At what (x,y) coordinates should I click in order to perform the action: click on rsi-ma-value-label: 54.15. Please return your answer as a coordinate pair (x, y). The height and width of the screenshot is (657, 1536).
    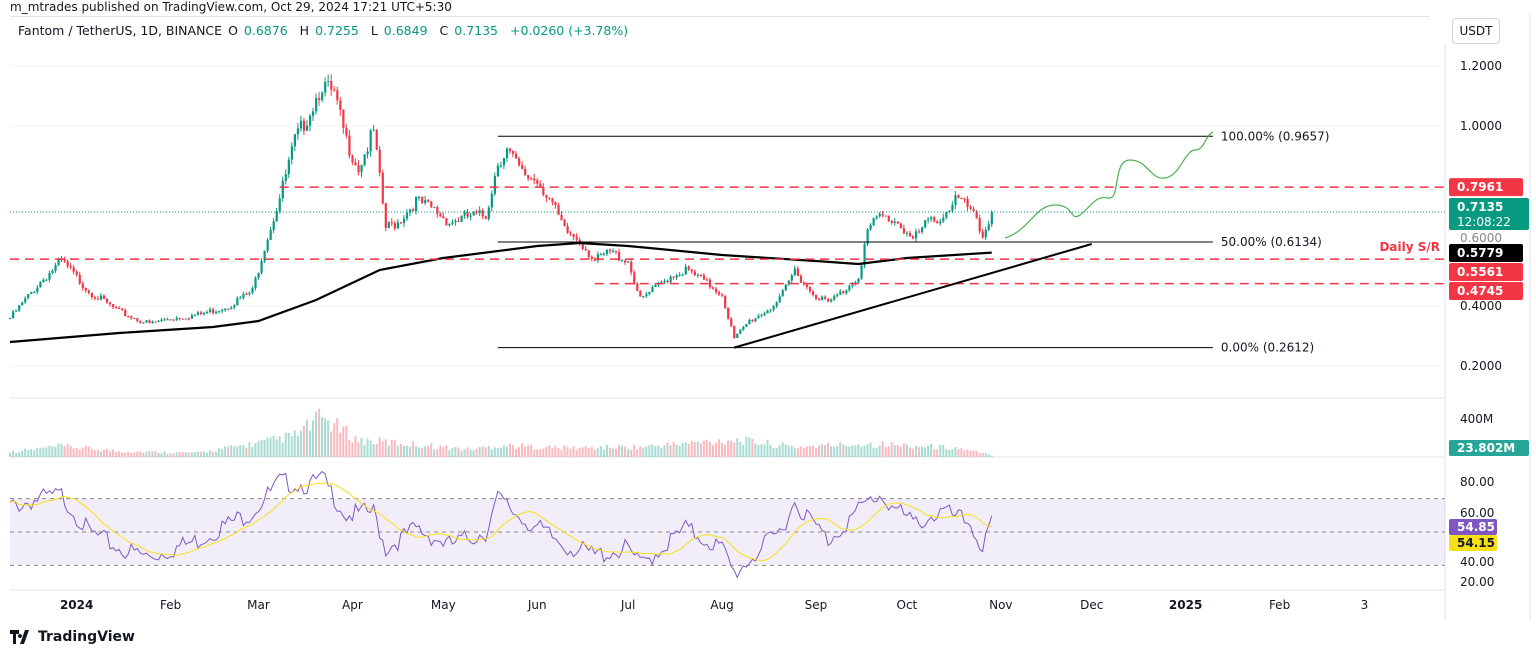
    Looking at the image, I should click on (1476, 543).